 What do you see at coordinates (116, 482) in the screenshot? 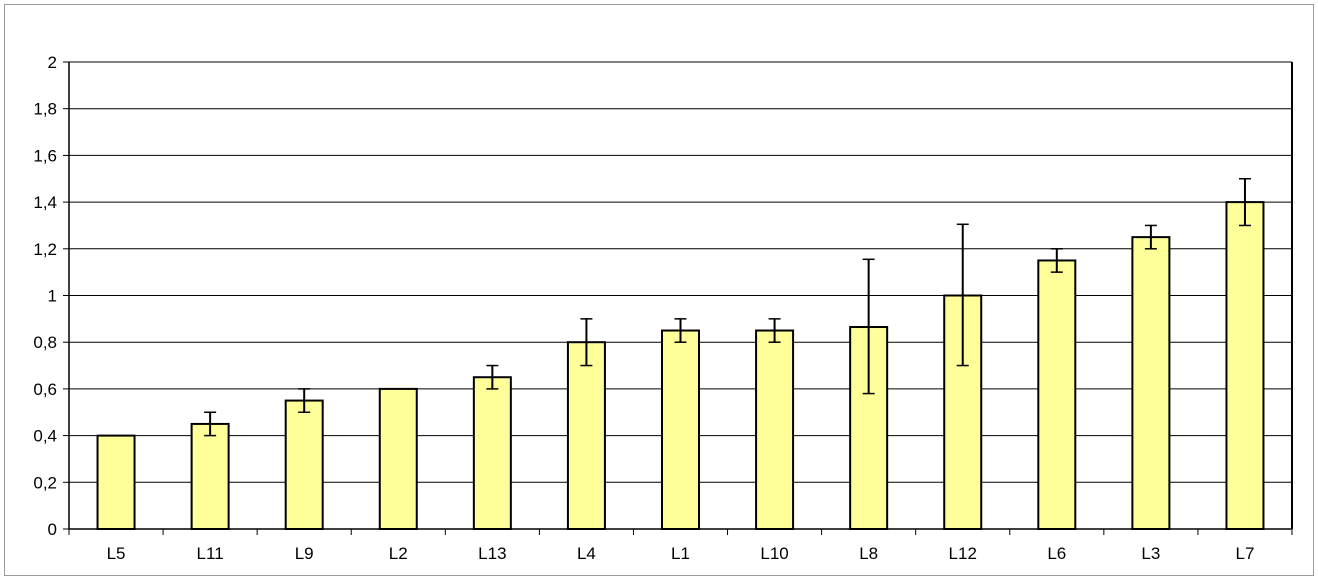
I see `bar-L5` at bounding box center [116, 482].